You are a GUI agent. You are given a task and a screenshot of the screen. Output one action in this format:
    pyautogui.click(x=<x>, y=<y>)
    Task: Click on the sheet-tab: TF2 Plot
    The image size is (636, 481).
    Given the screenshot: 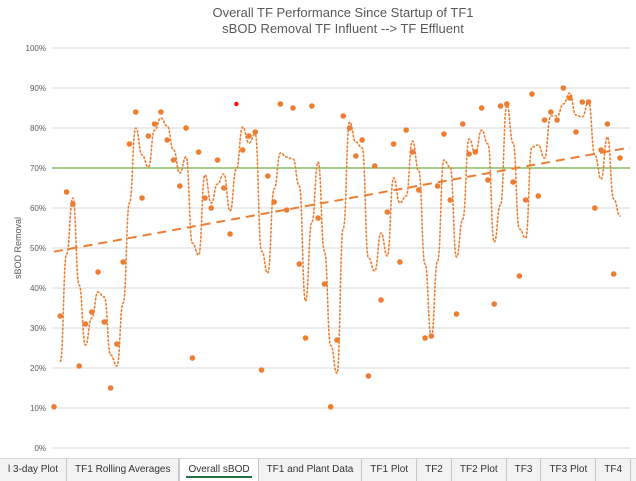 What is the action you would take?
    pyautogui.click(x=479, y=470)
    